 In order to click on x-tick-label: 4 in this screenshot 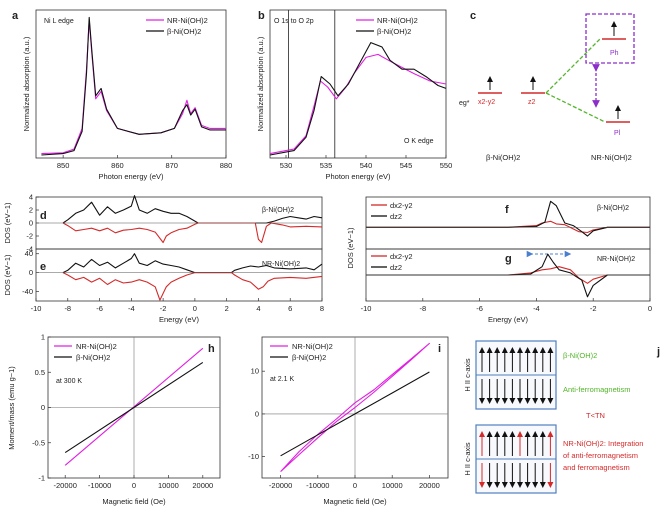, I will do `click(258, 308)`.